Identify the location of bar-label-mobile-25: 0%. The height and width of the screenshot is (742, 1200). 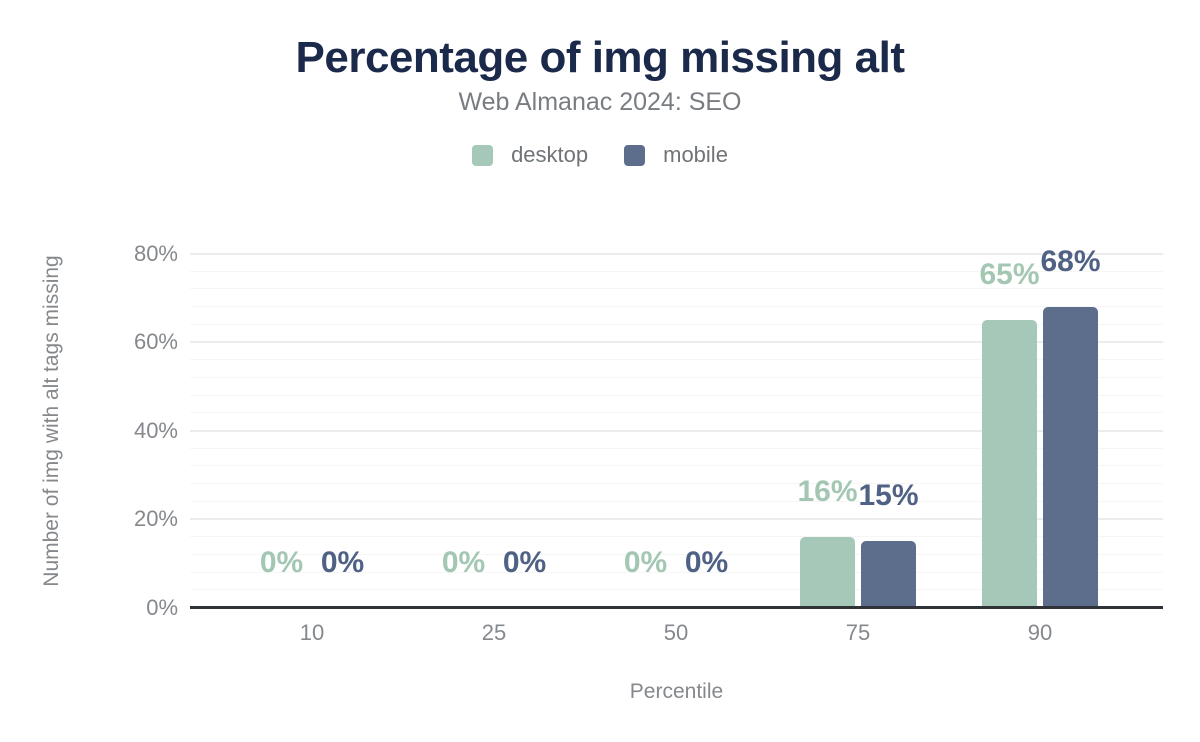
(524, 562).